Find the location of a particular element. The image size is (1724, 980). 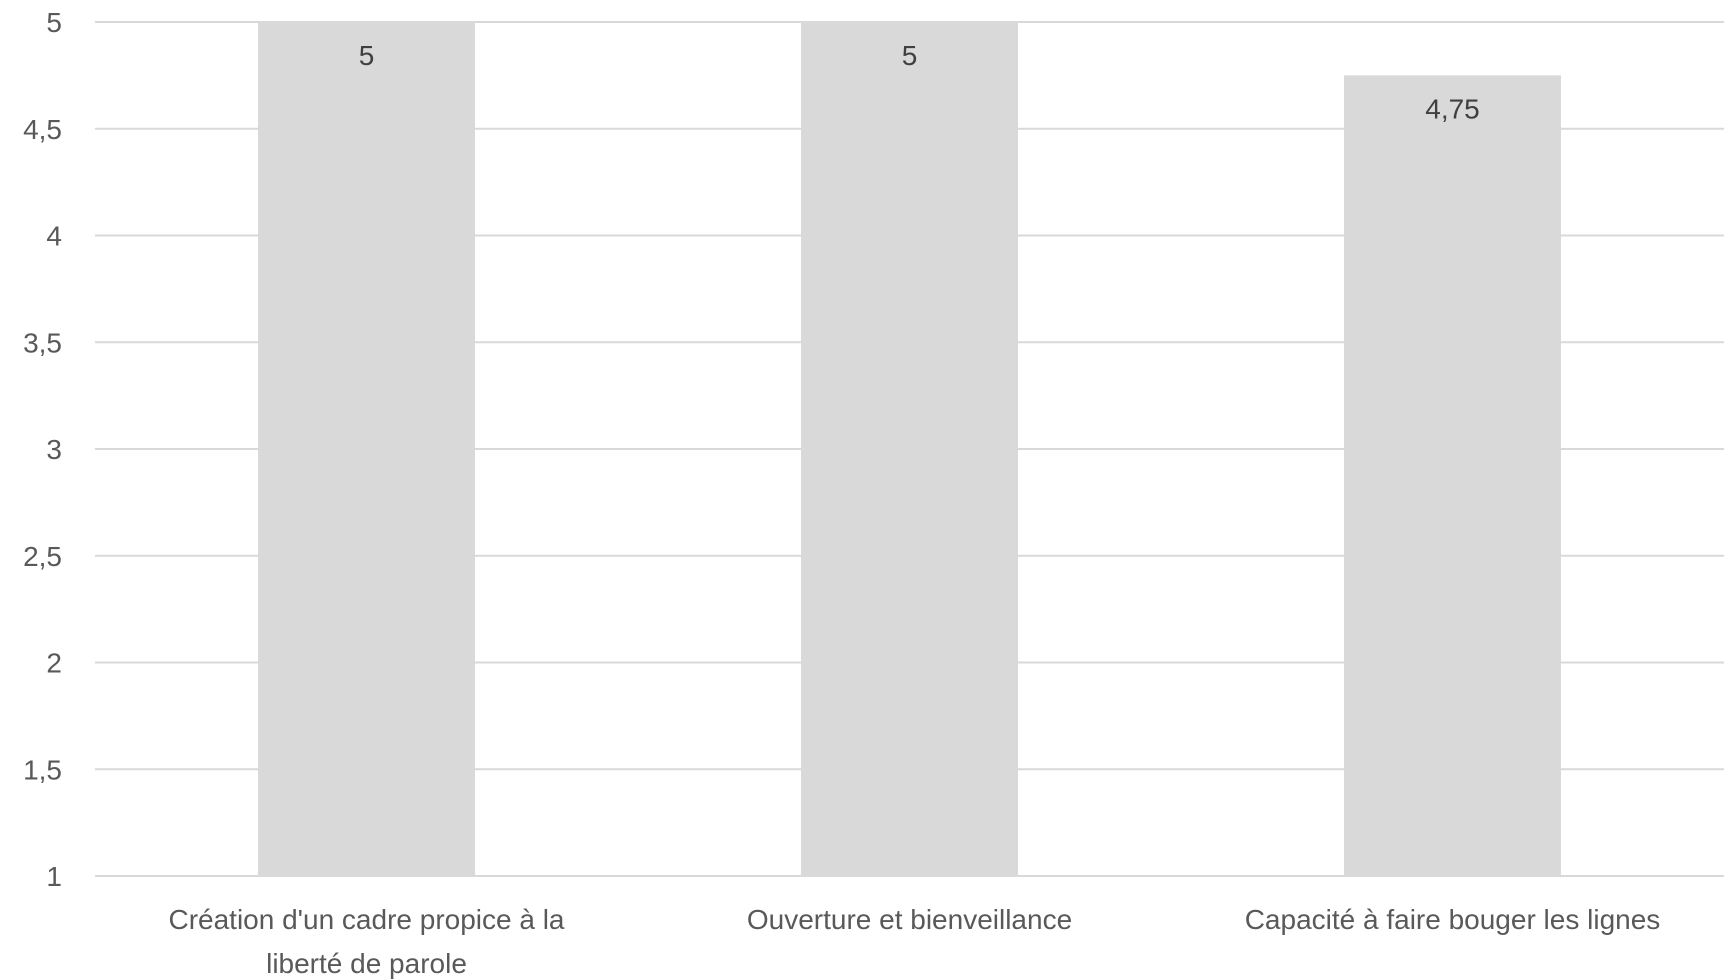

y-tick-label: 4 is located at coordinates (54, 236).